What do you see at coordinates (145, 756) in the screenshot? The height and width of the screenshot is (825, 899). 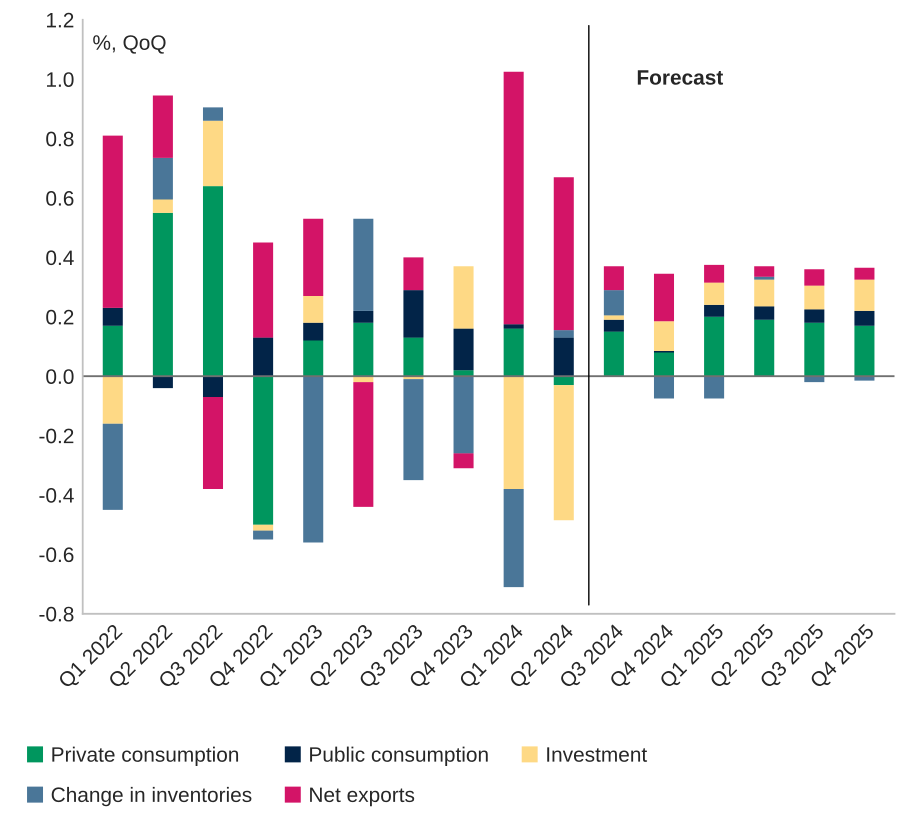 I see `legend-label: Private consumption` at bounding box center [145, 756].